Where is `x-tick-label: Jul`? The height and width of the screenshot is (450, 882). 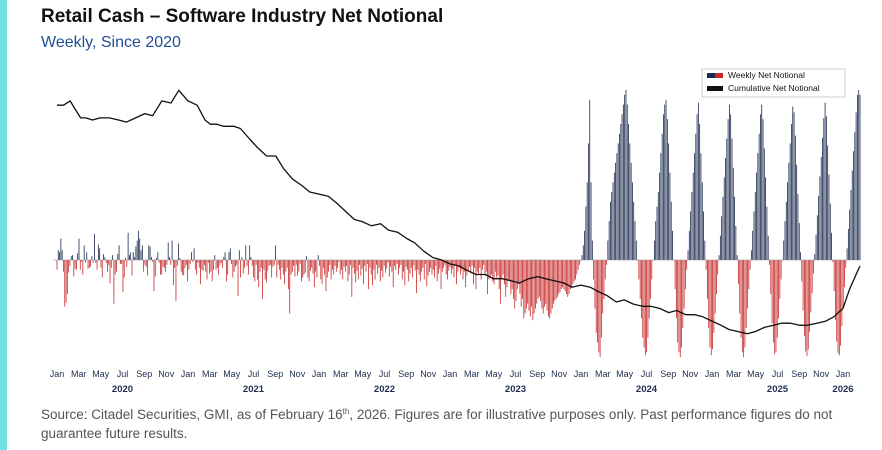
x-tick-label: Jul is located at coordinates (254, 374).